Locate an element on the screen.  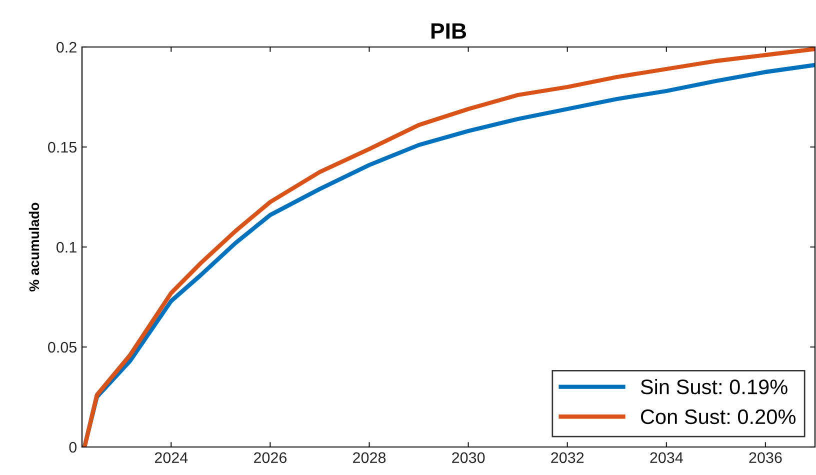
x-tick-label: 2032 is located at coordinates (567, 458).